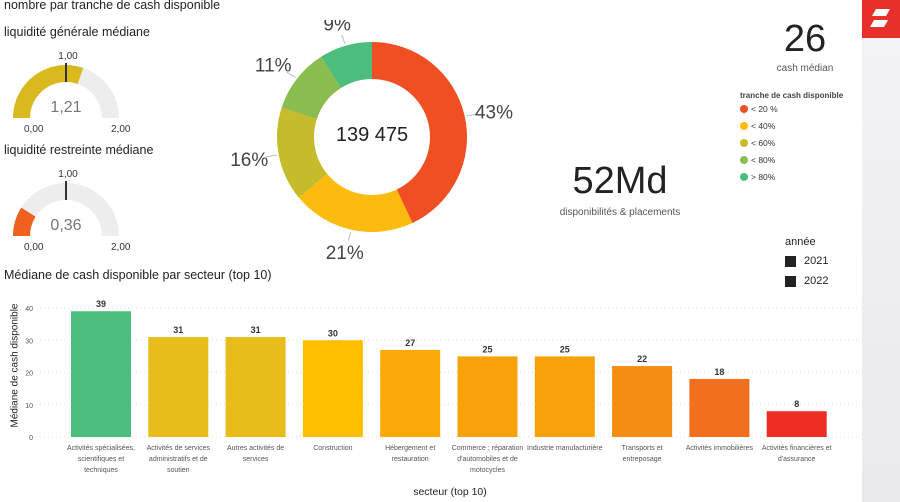 The width and height of the screenshot is (900, 502). I want to click on y-tick-label: 20, so click(29, 374).